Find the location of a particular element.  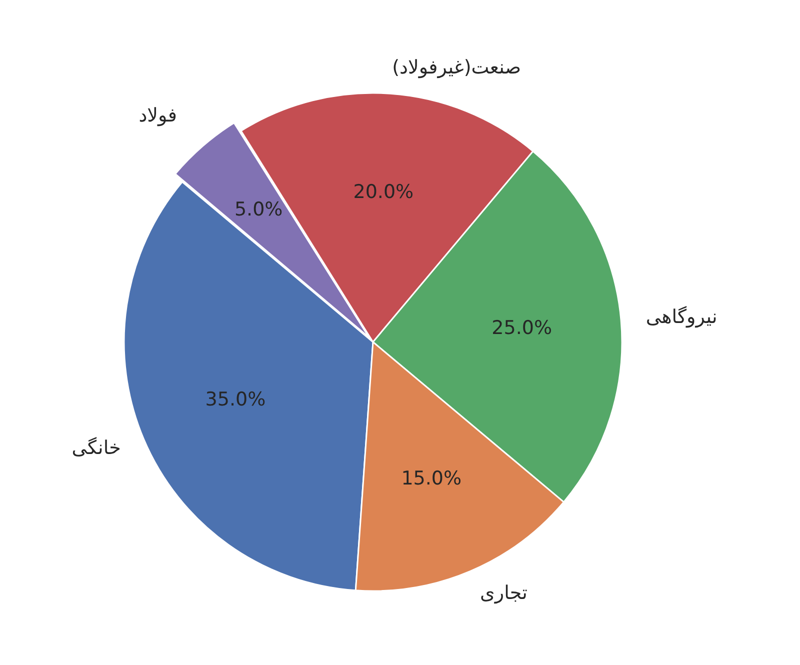

slice-label: صنعت(غیرفولاد) is located at coordinates (456, 67).